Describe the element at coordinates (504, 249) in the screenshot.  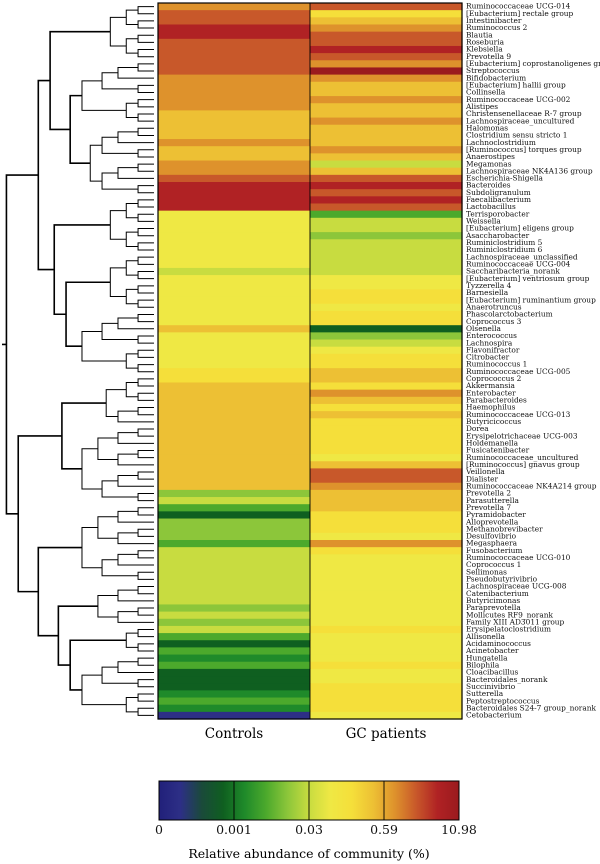
I see `row-label: Ruminiclostridium 6` at that location.